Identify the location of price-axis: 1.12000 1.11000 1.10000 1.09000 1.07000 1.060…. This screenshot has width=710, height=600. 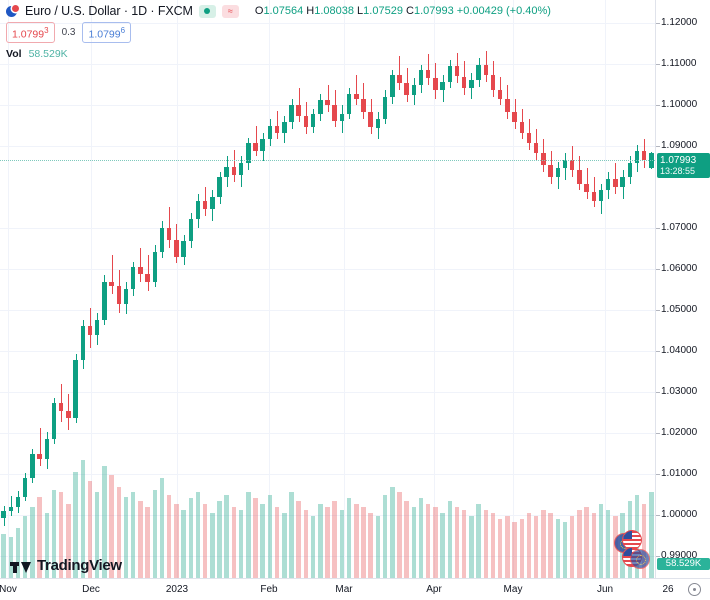
(682, 300).